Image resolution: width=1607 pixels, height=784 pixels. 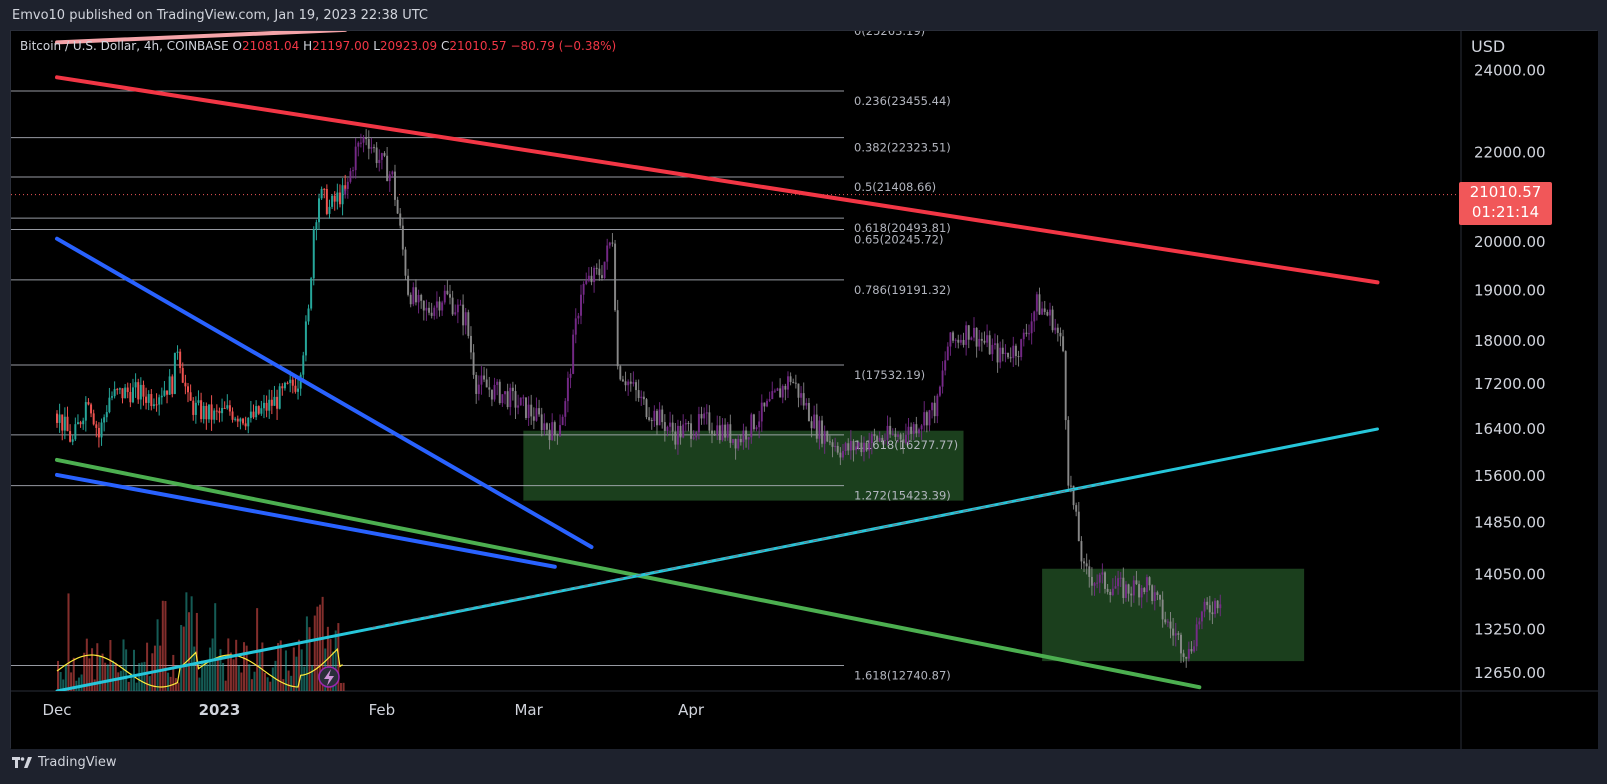 I want to click on current-price-tag: 21010.57 01:21:14, so click(x=1505, y=203).